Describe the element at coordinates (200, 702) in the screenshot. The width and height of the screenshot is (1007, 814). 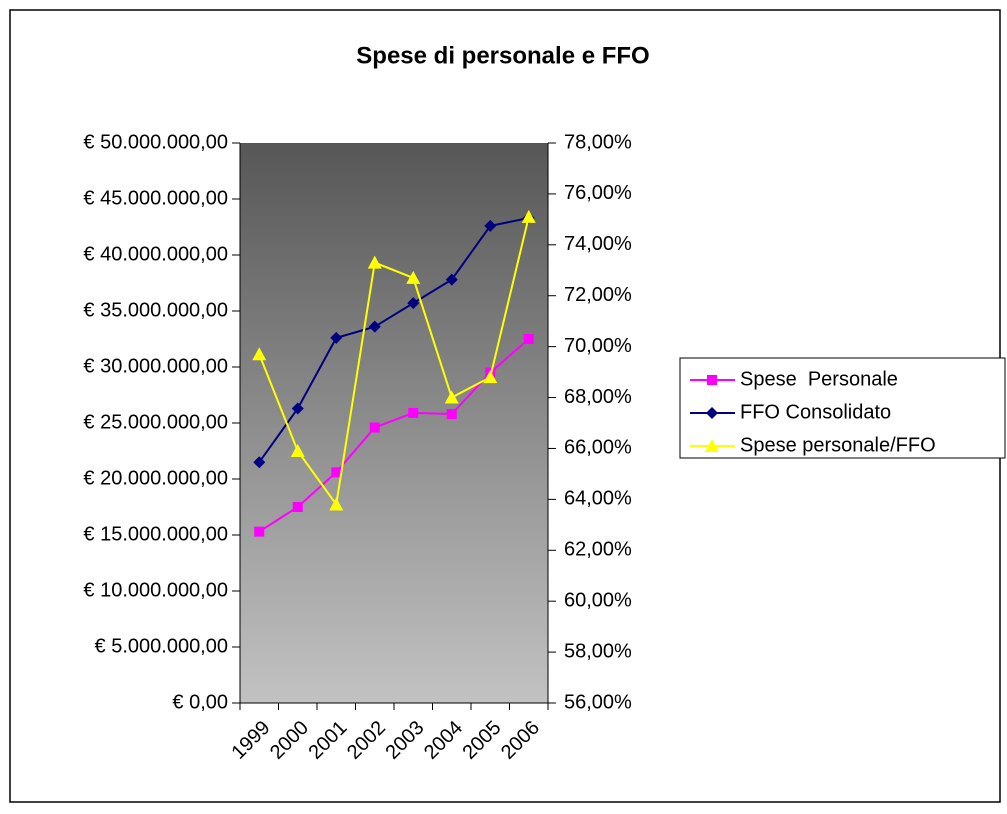
I see `y-tick-label: € 0,00` at that location.